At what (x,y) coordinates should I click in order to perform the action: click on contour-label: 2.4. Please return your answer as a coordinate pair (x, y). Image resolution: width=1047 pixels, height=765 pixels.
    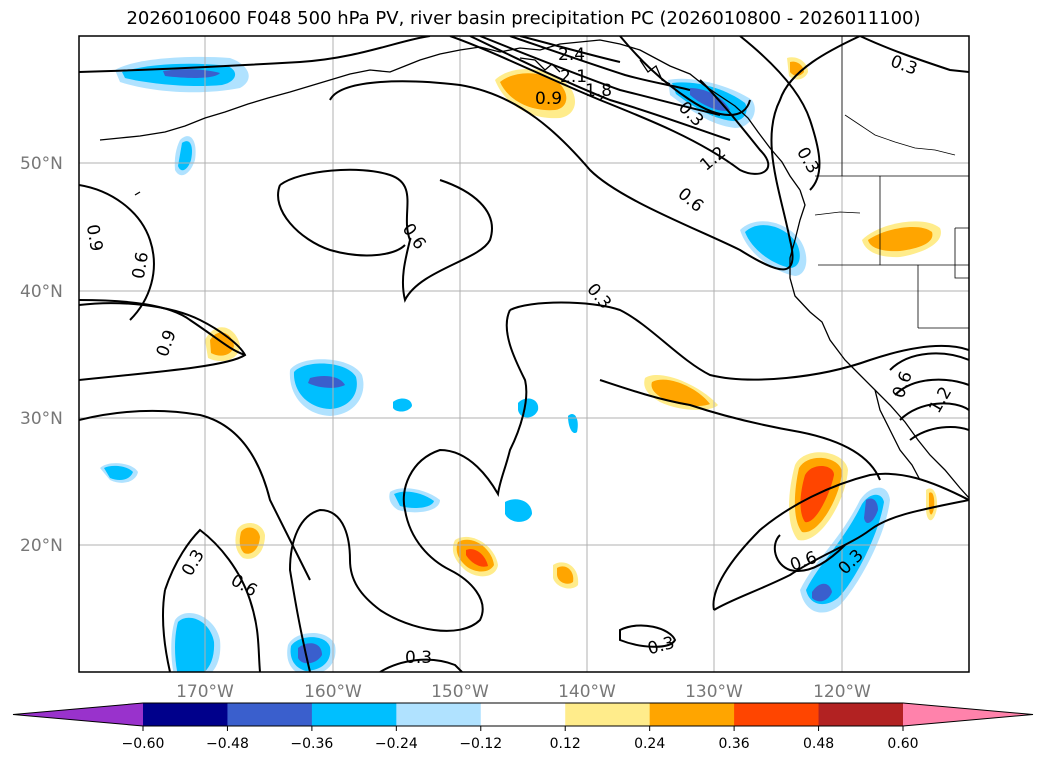
    Looking at the image, I should click on (571, 55).